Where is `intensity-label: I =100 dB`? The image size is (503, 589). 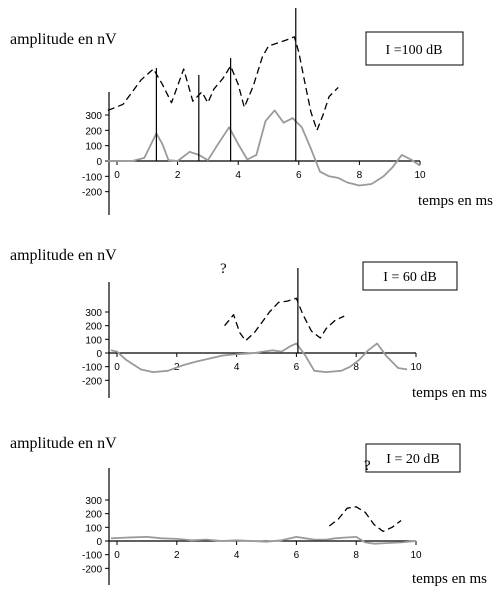 intensity-label: I =100 dB is located at coordinates (414, 50).